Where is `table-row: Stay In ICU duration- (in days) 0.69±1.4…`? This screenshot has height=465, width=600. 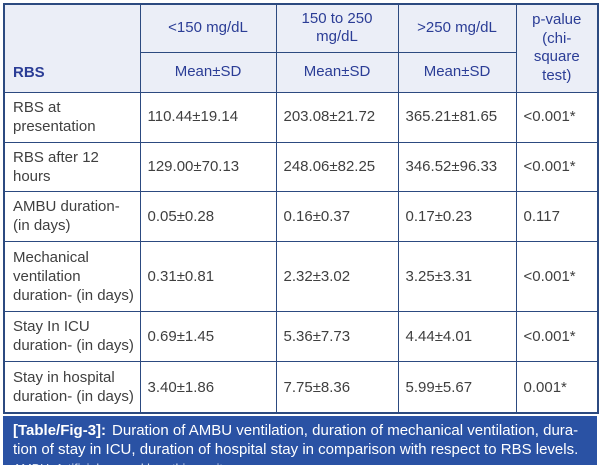 table-row: Stay In ICU duration- (in days) 0.69±1.4… is located at coordinates (301, 336).